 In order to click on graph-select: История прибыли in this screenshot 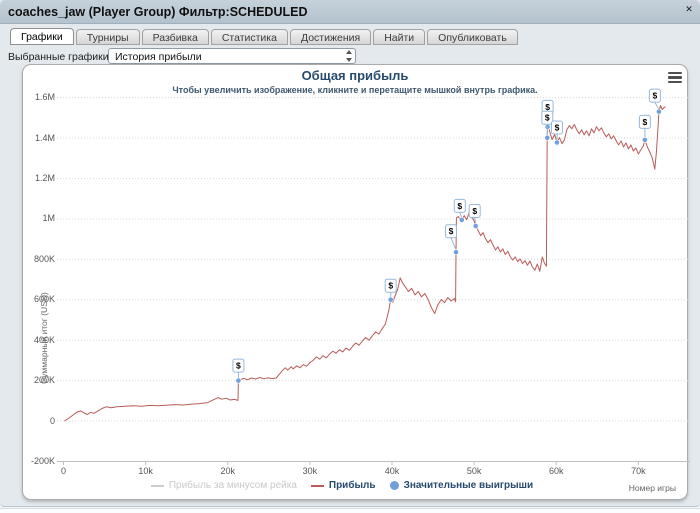, I will do `click(232, 56)`.